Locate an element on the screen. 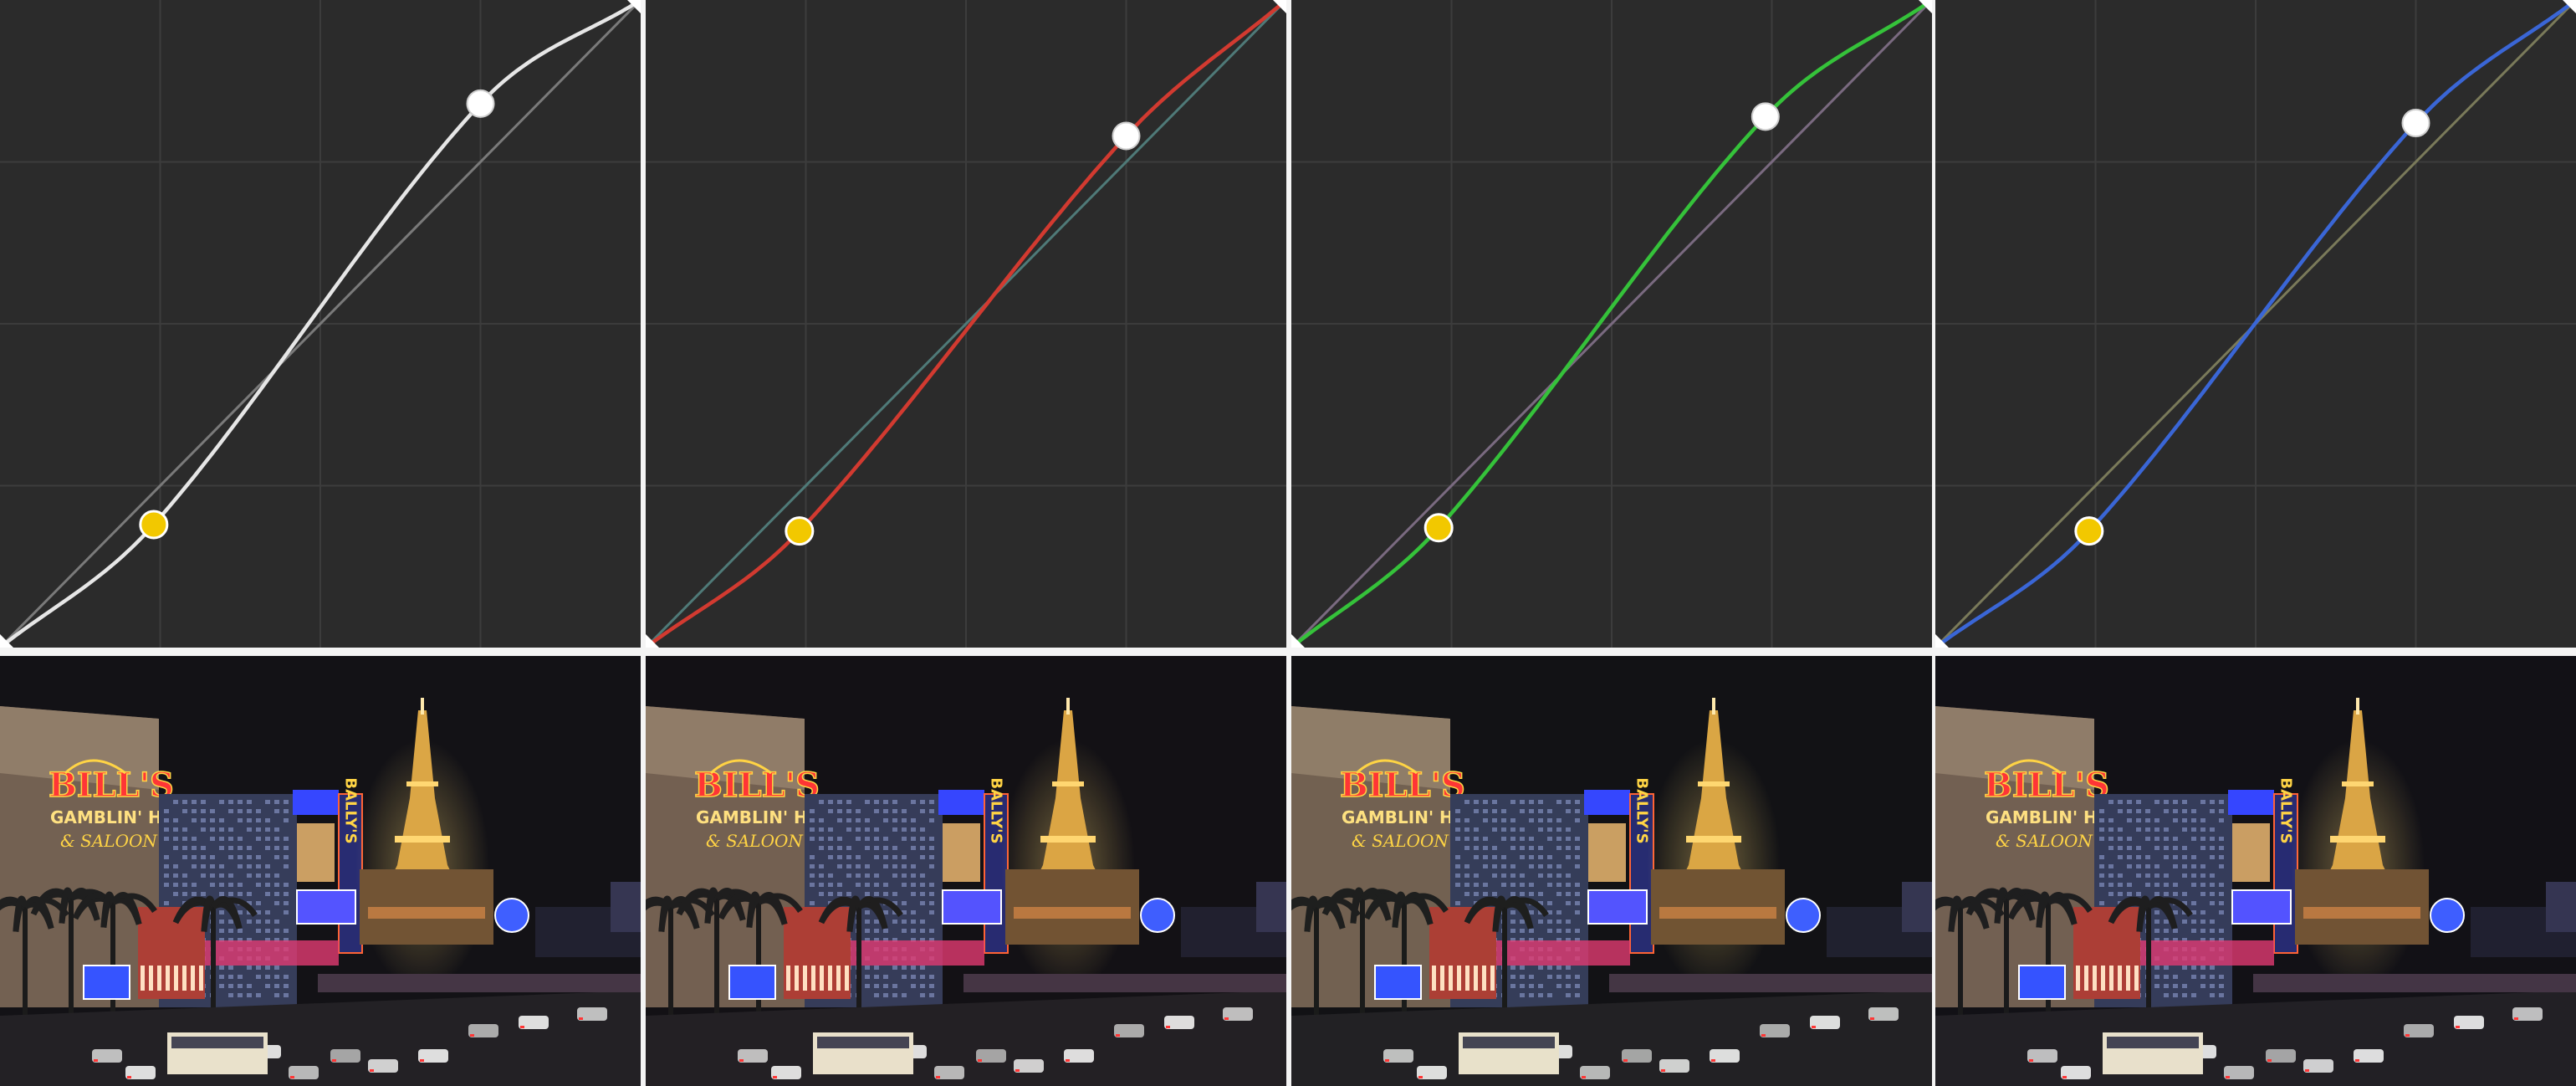 Image resolution: width=2576 pixels, height=1086 pixels. curve-editor-master is located at coordinates (320, 324).